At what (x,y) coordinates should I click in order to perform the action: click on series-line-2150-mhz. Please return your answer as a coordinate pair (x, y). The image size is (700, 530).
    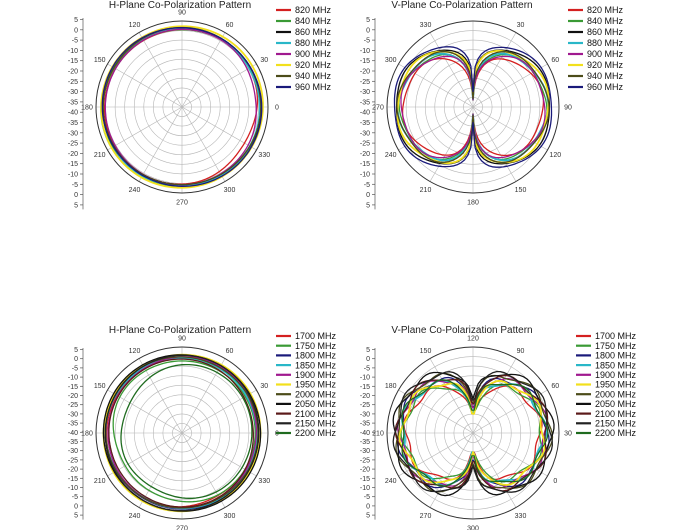
    Looking at the image, I should click on (182, 433).